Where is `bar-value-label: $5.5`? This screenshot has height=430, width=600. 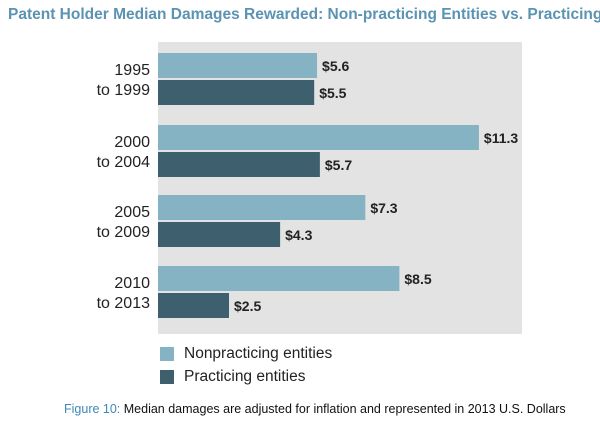
bar-value-label: $5.5 is located at coordinates (332, 93).